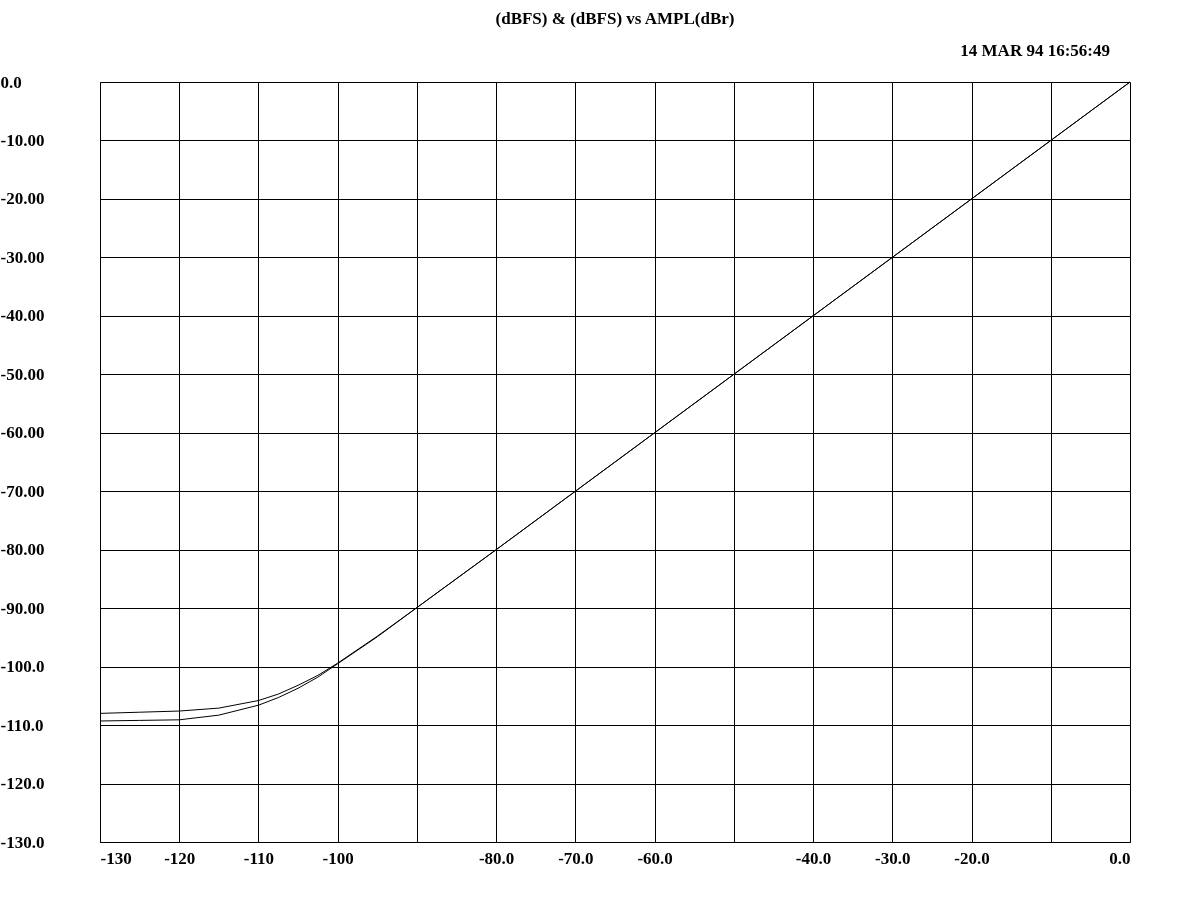 This screenshot has width=1200, height=899. I want to click on text: 14 MAR 94 16:56:49, so click(1035, 50).